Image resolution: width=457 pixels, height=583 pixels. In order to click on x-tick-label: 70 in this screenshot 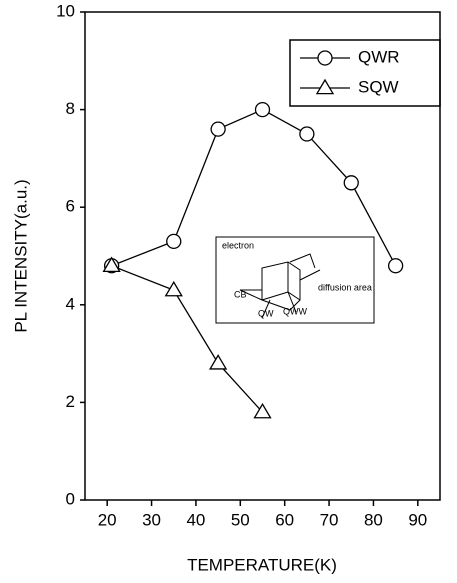, I will do `click(329, 519)`.